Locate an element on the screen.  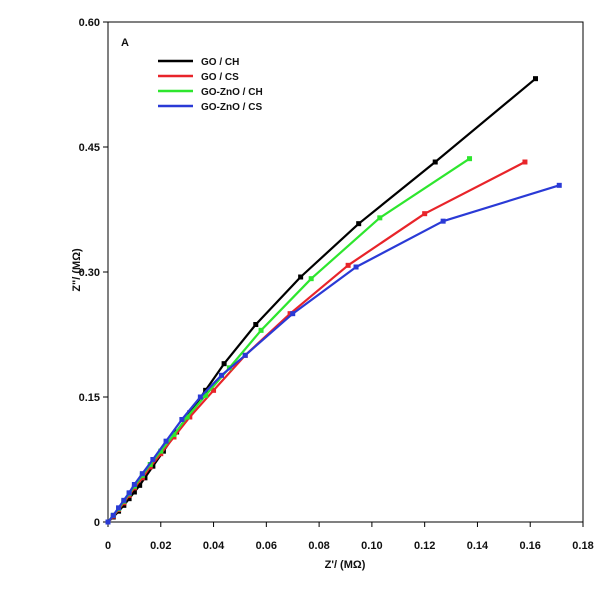
panel-label: A is located at coordinates (125, 43).